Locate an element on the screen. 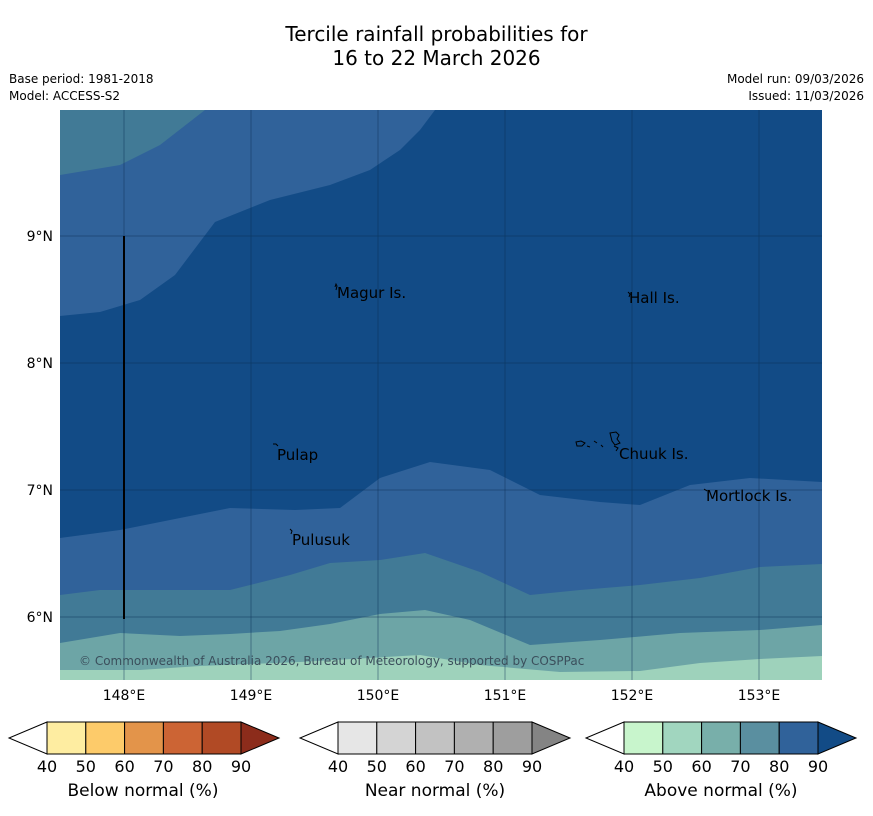  chuuk-lagoon-shape is located at coordinates (598, 441).